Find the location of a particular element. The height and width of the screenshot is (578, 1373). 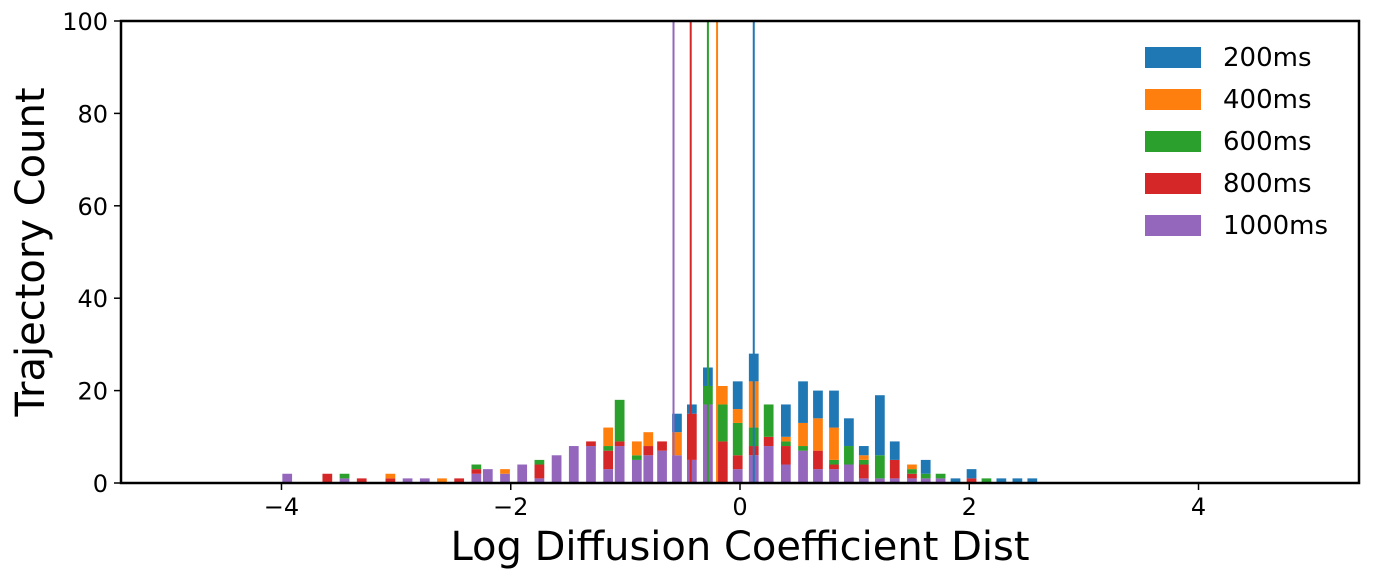

x-axis-title: Log Diffusion Coefficient Dist is located at coordinates (739, 547).